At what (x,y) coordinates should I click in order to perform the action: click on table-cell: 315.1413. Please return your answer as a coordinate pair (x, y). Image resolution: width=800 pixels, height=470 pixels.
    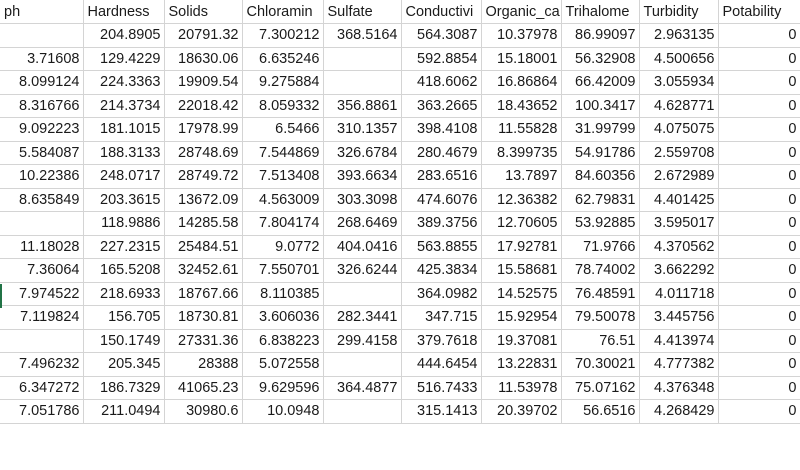
    Looking at the image, I should click on (441, 411).